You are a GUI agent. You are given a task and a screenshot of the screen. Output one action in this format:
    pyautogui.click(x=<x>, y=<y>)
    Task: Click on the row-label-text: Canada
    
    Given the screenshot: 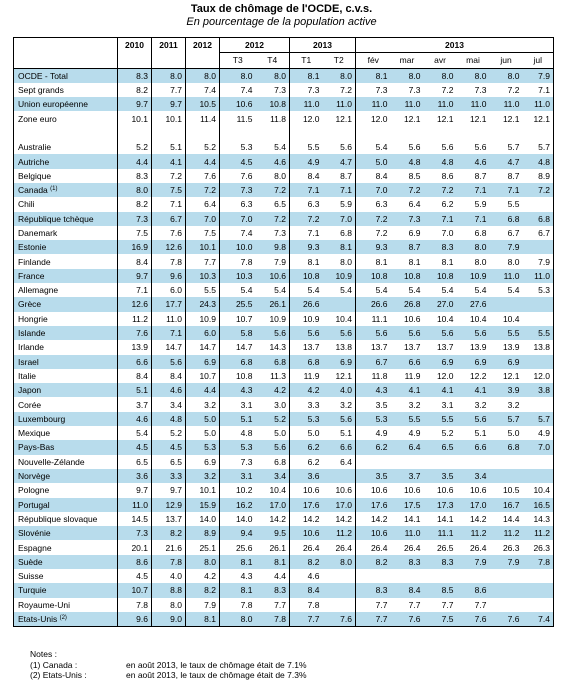 What is the action you would take?
    pyautogui.click(x=33, y=190)
    